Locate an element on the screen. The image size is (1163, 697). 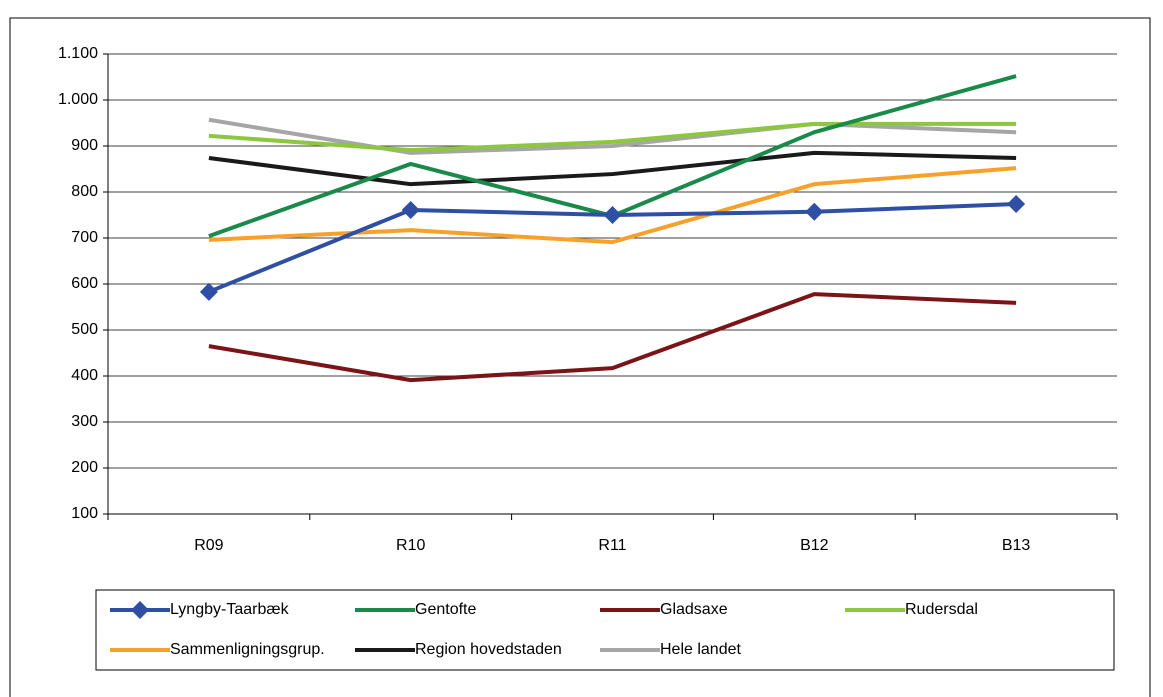
x-tick-label: B12 is located at coordinates (814, 545).